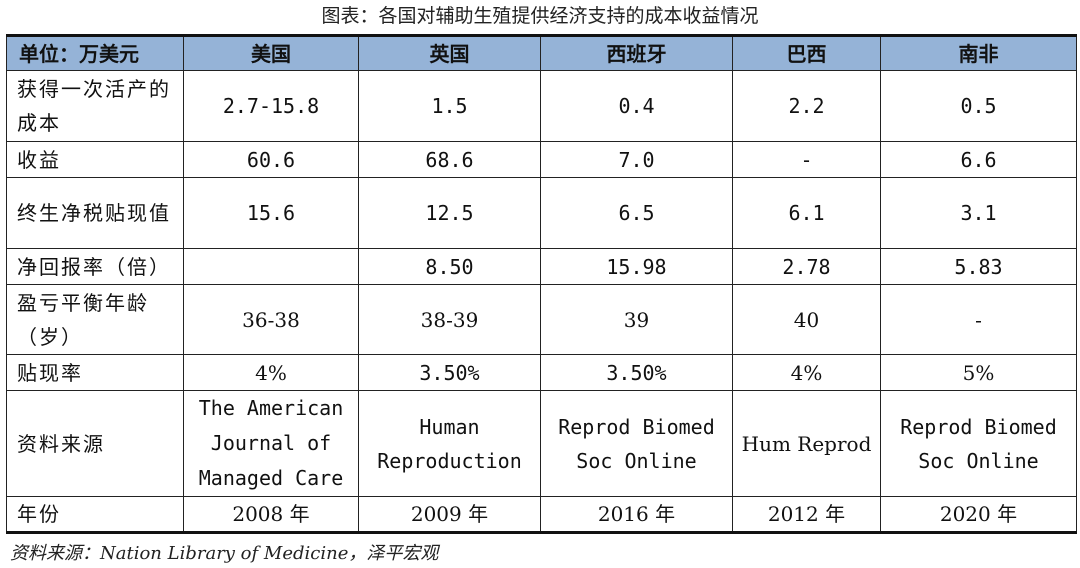 Image resolution: width=1080 pixels, height=568 pixels. What do you see at coordinates (271, 514) in the screenshot?
I see `table-cell: 2008 年` at bounding box center [271, 514].